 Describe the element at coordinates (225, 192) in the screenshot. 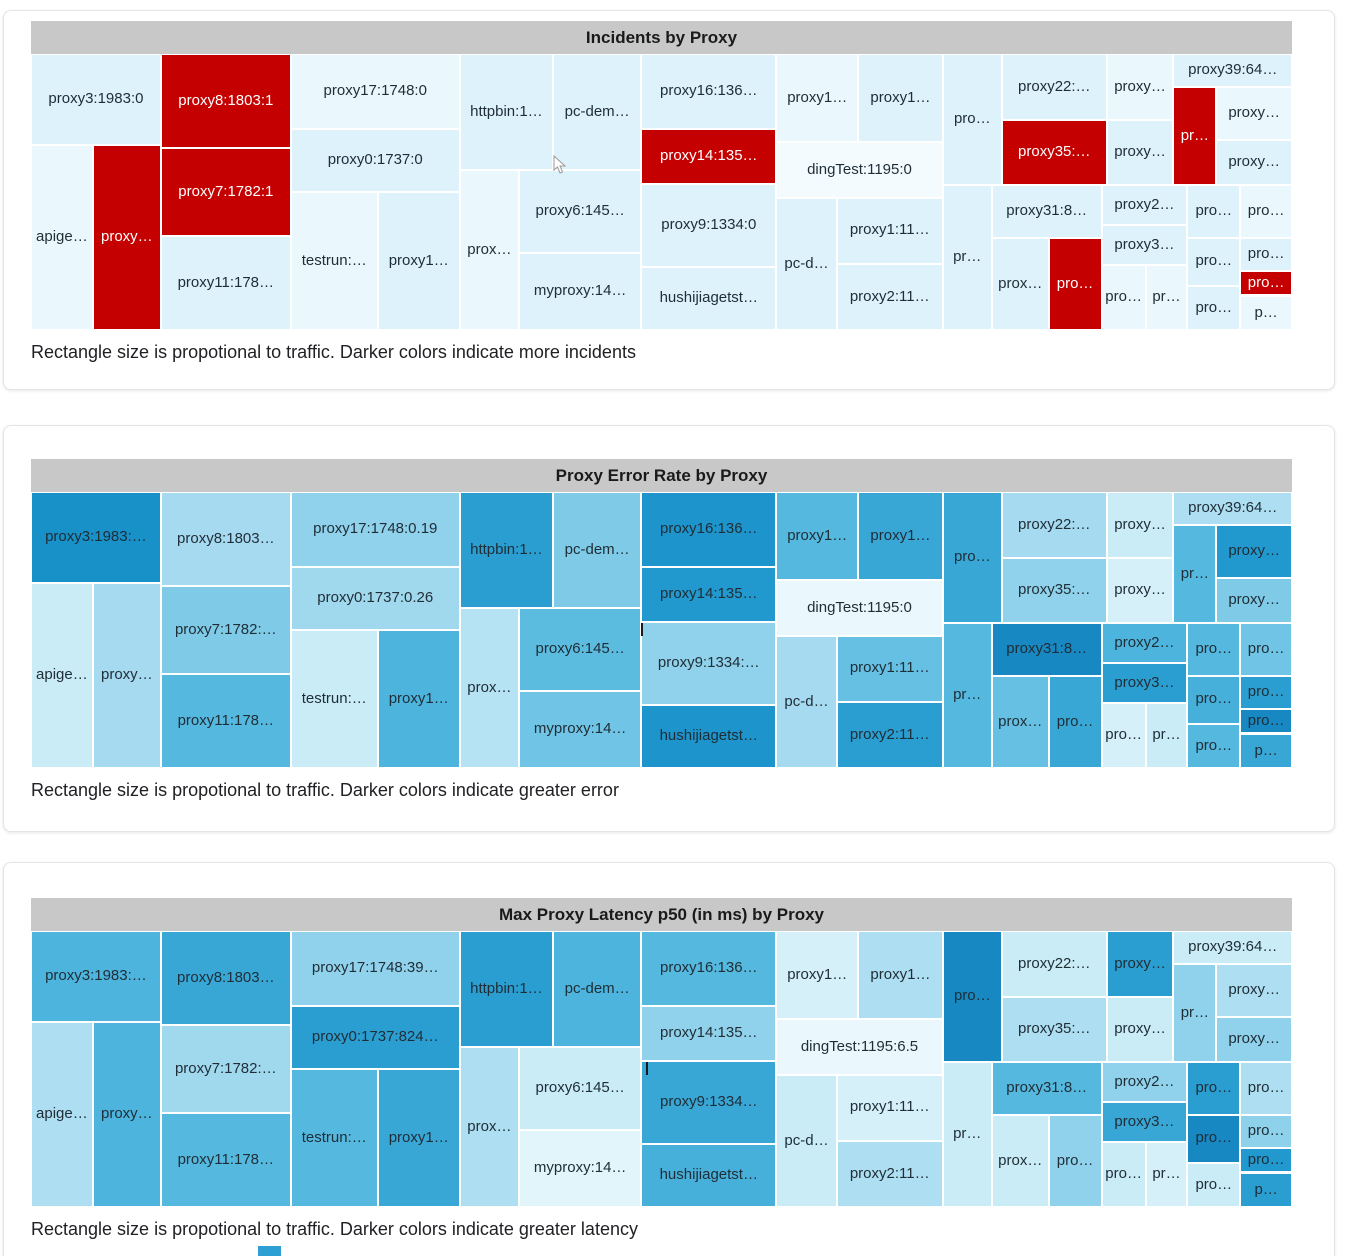

I see `treemap-cell: proxy7:1782:1` at that location.